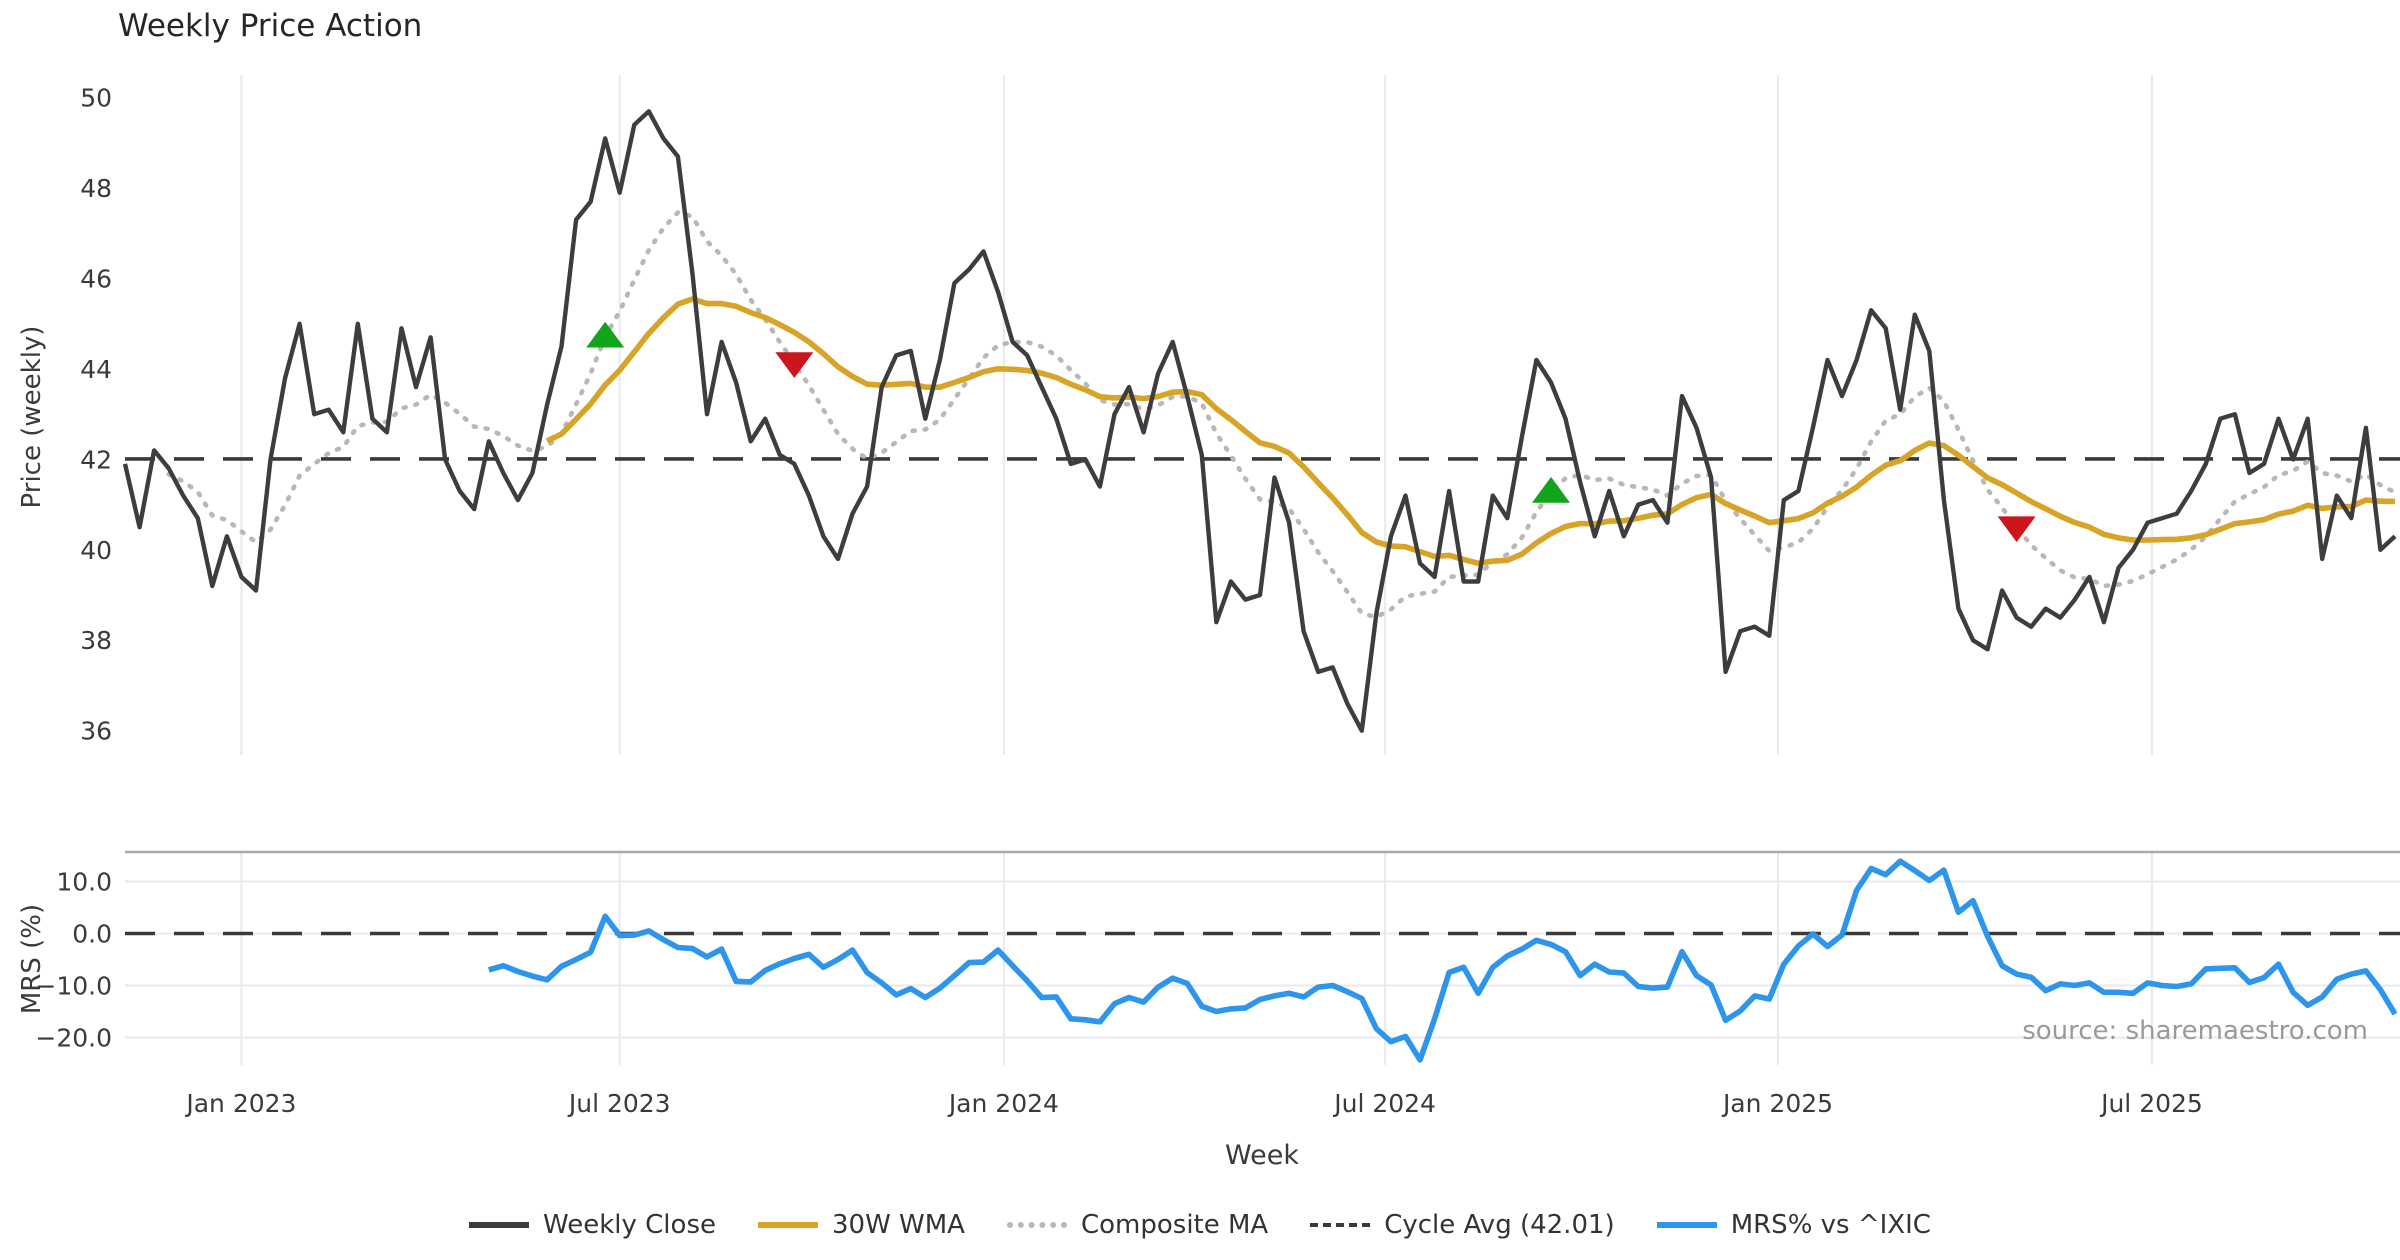 The height and width of the screenshot is (1260, 2400). What do you see at coordinates (629, 1225) in the screenshot?
I see `legend-label: Weekly Close` at bounding box center [629, 1225].